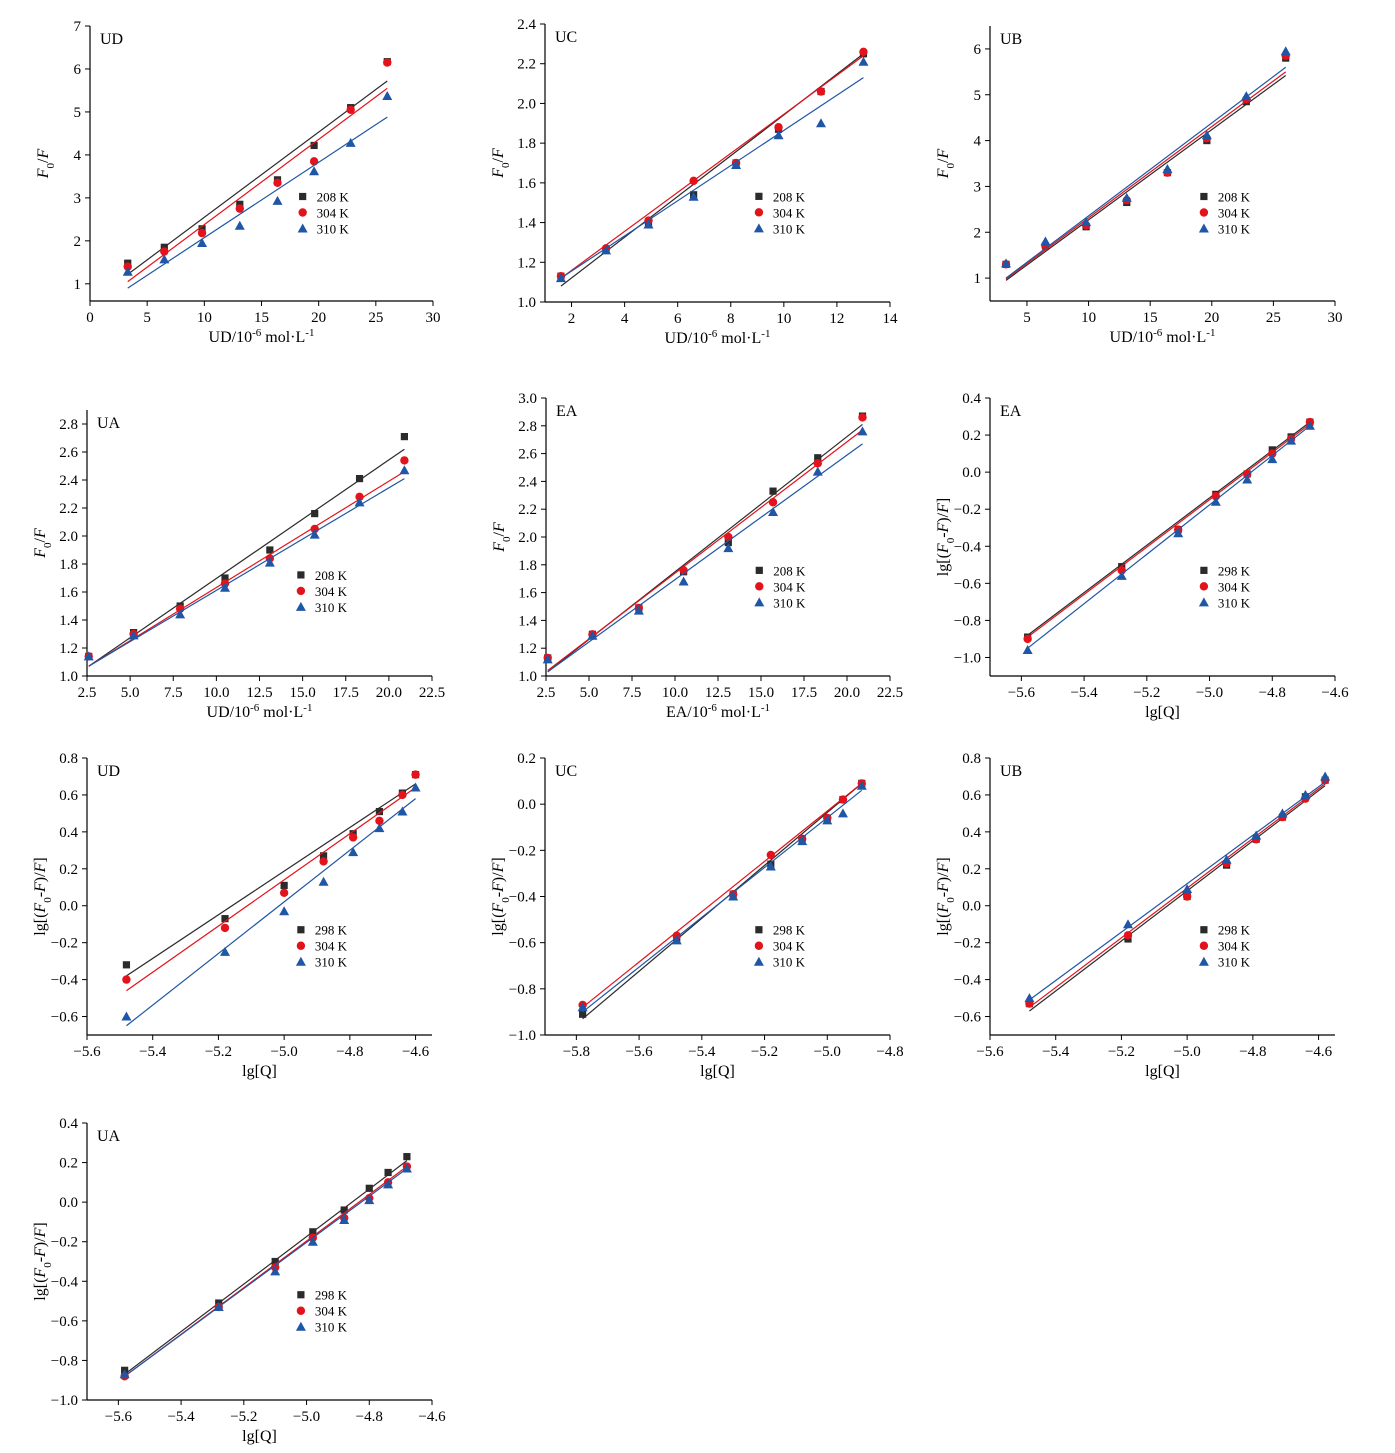 The height and width of the screenshot is (1453, 1395). What do you see at coordinates (527, 566) in the screenshot?
I see `y-tick-label: 1.8` at bounding box center [527, 566].